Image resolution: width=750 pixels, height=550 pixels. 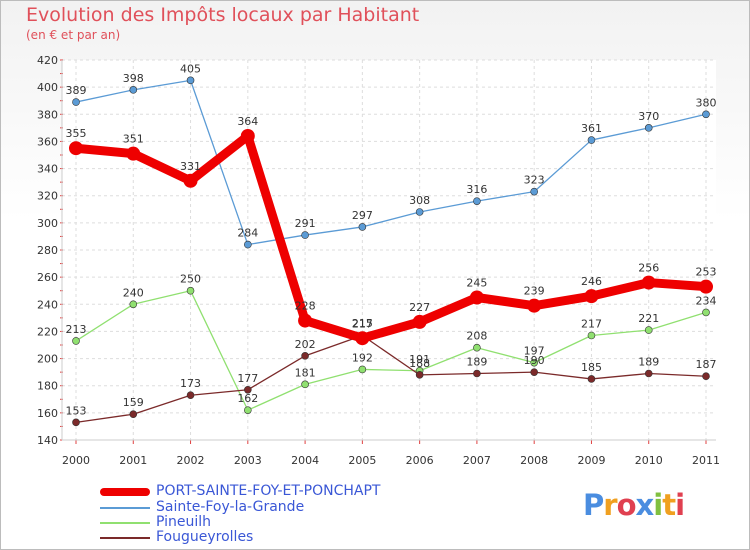 What do you see at coordinates (305, 344) in the screenshot?
I see `data-label: 202` at bounding box center [305, 344].